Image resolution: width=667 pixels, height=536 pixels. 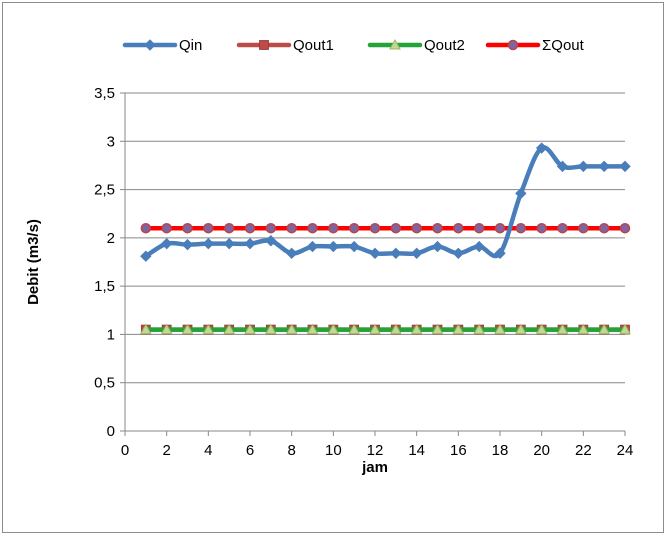 What do you see at coordinates (111, 334) in the screenshot?
I see `y-tick-label: 1` at bounding box center [111, 334].